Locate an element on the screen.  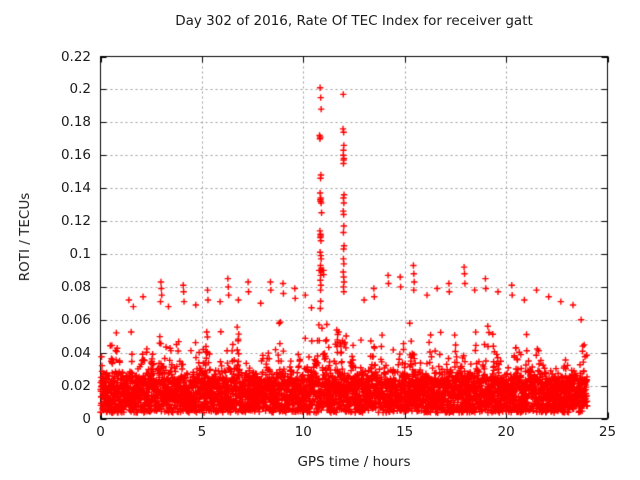
y-tick-label: 0.04 is located at coordinates (75, 352).